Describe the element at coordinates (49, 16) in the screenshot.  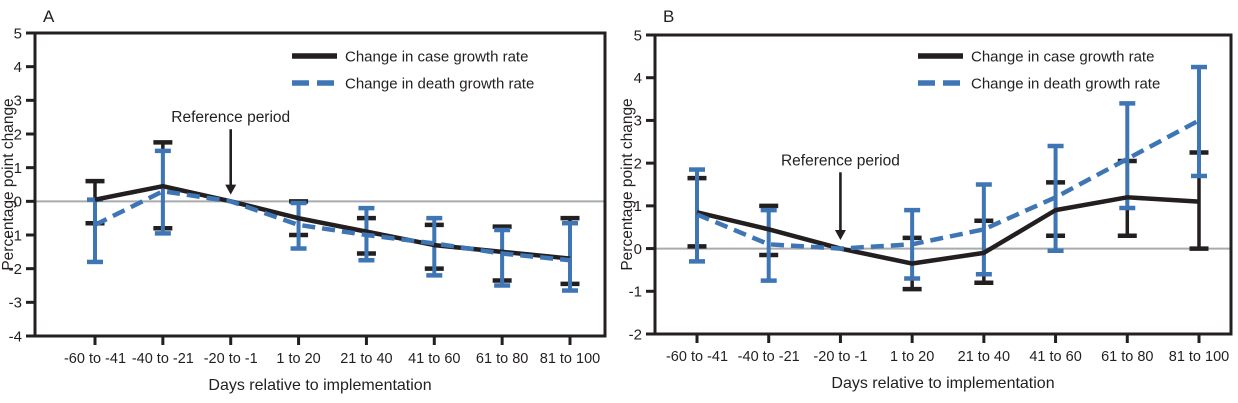
I see `panel-letter: A` at that location.